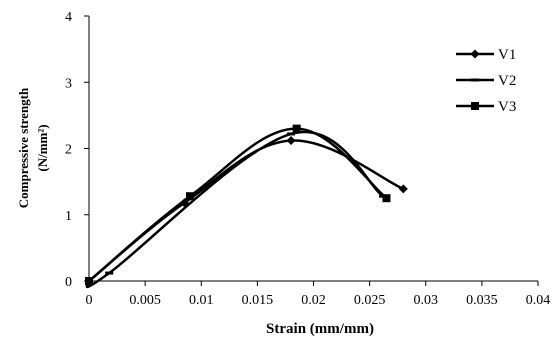 The image size is (559, 345). I want to click on y-tick-label: 1, so click(68, 216).